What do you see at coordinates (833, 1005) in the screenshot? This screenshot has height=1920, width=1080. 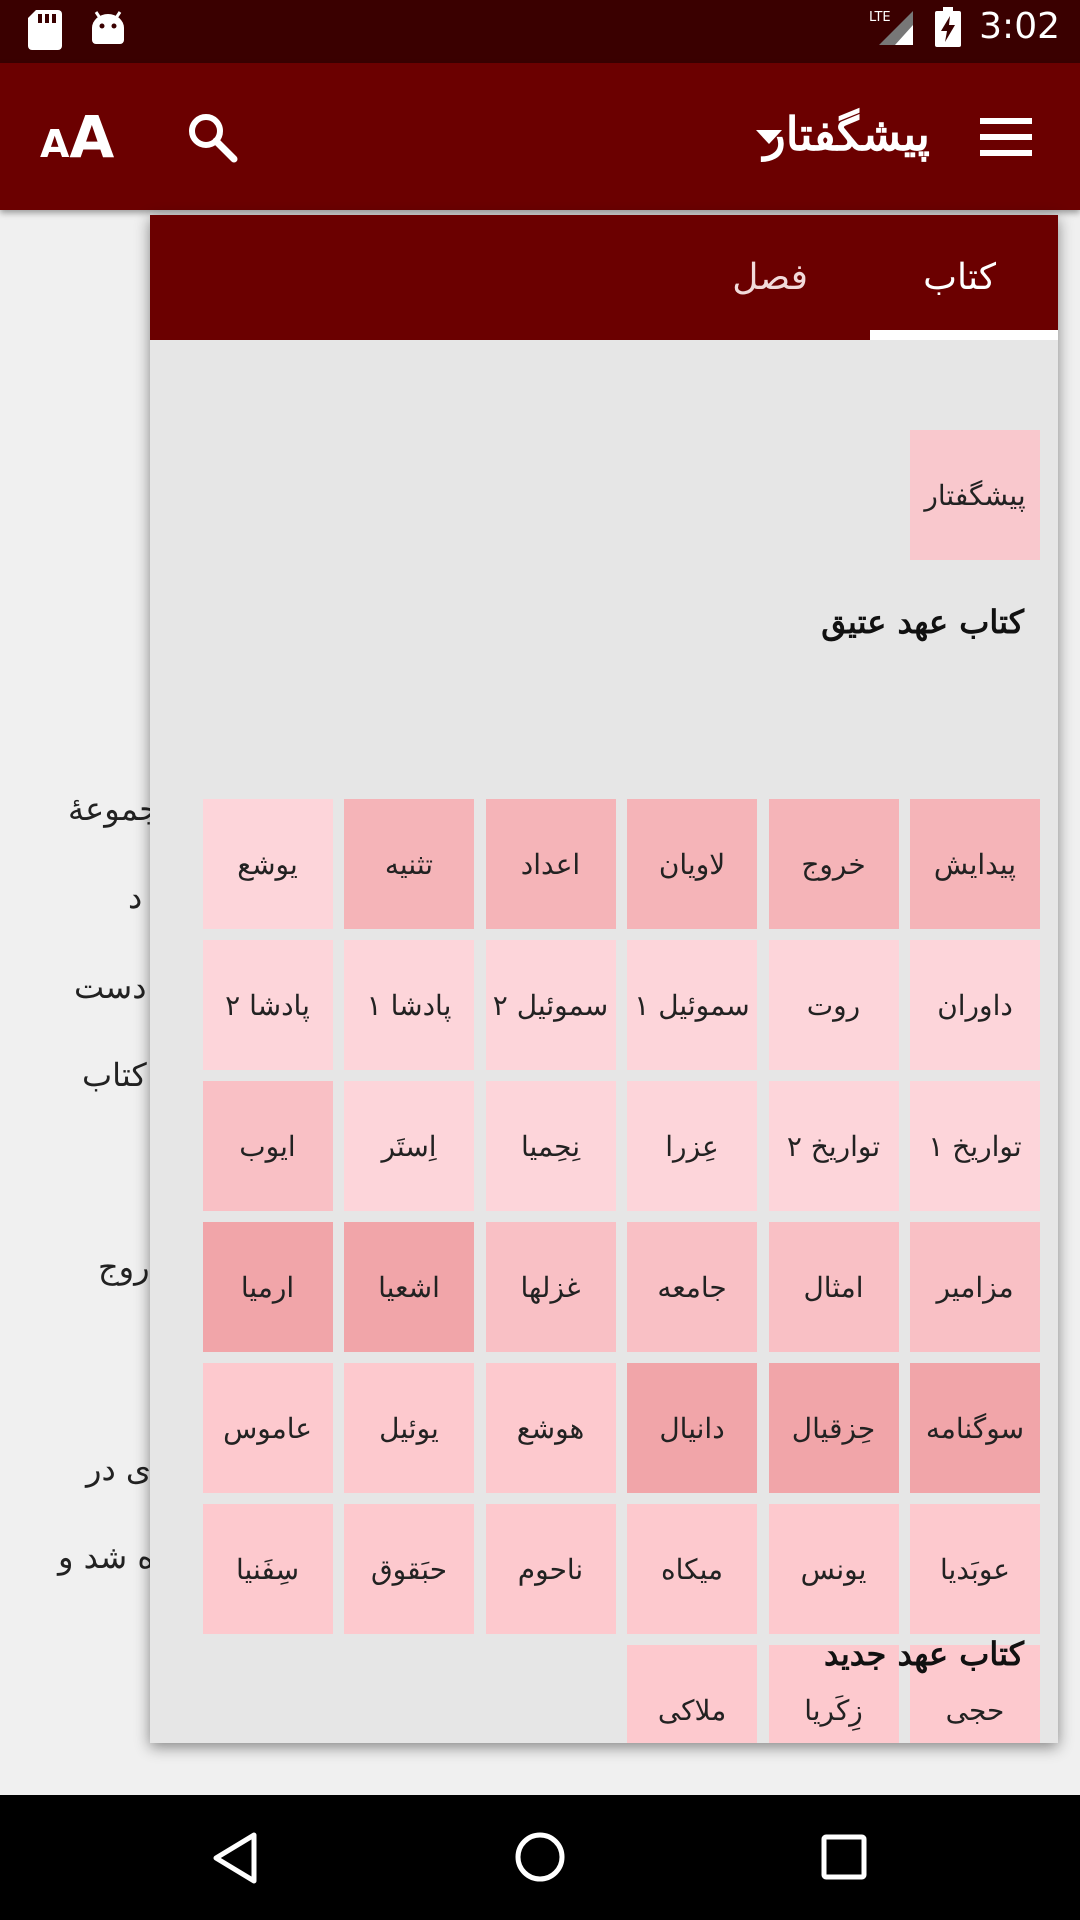 I see `book-cell: روت` at bounding box center [833, 1005].